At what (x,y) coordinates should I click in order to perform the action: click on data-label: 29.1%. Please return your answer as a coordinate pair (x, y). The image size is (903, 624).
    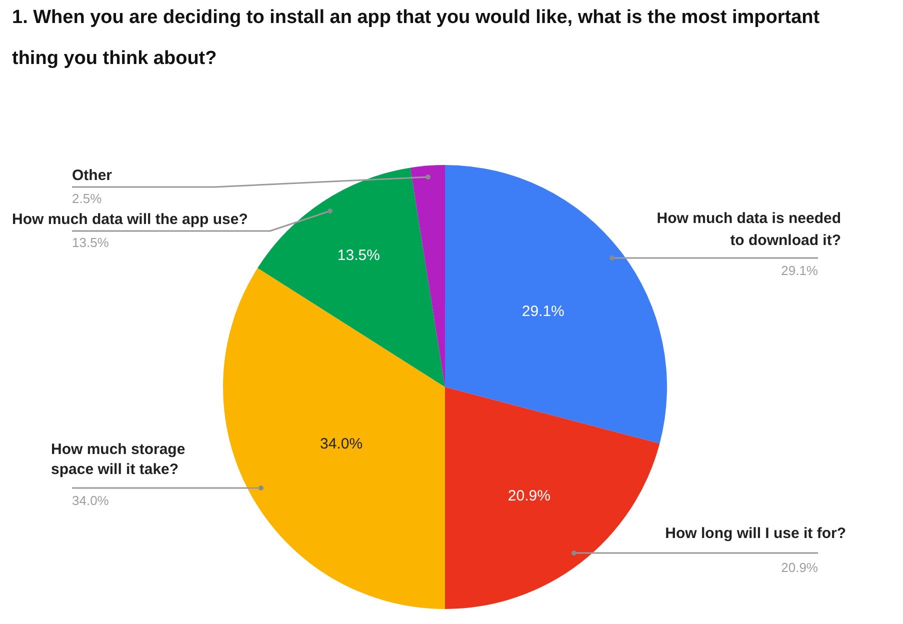
    Looking at the image, I should click on (543, 311).